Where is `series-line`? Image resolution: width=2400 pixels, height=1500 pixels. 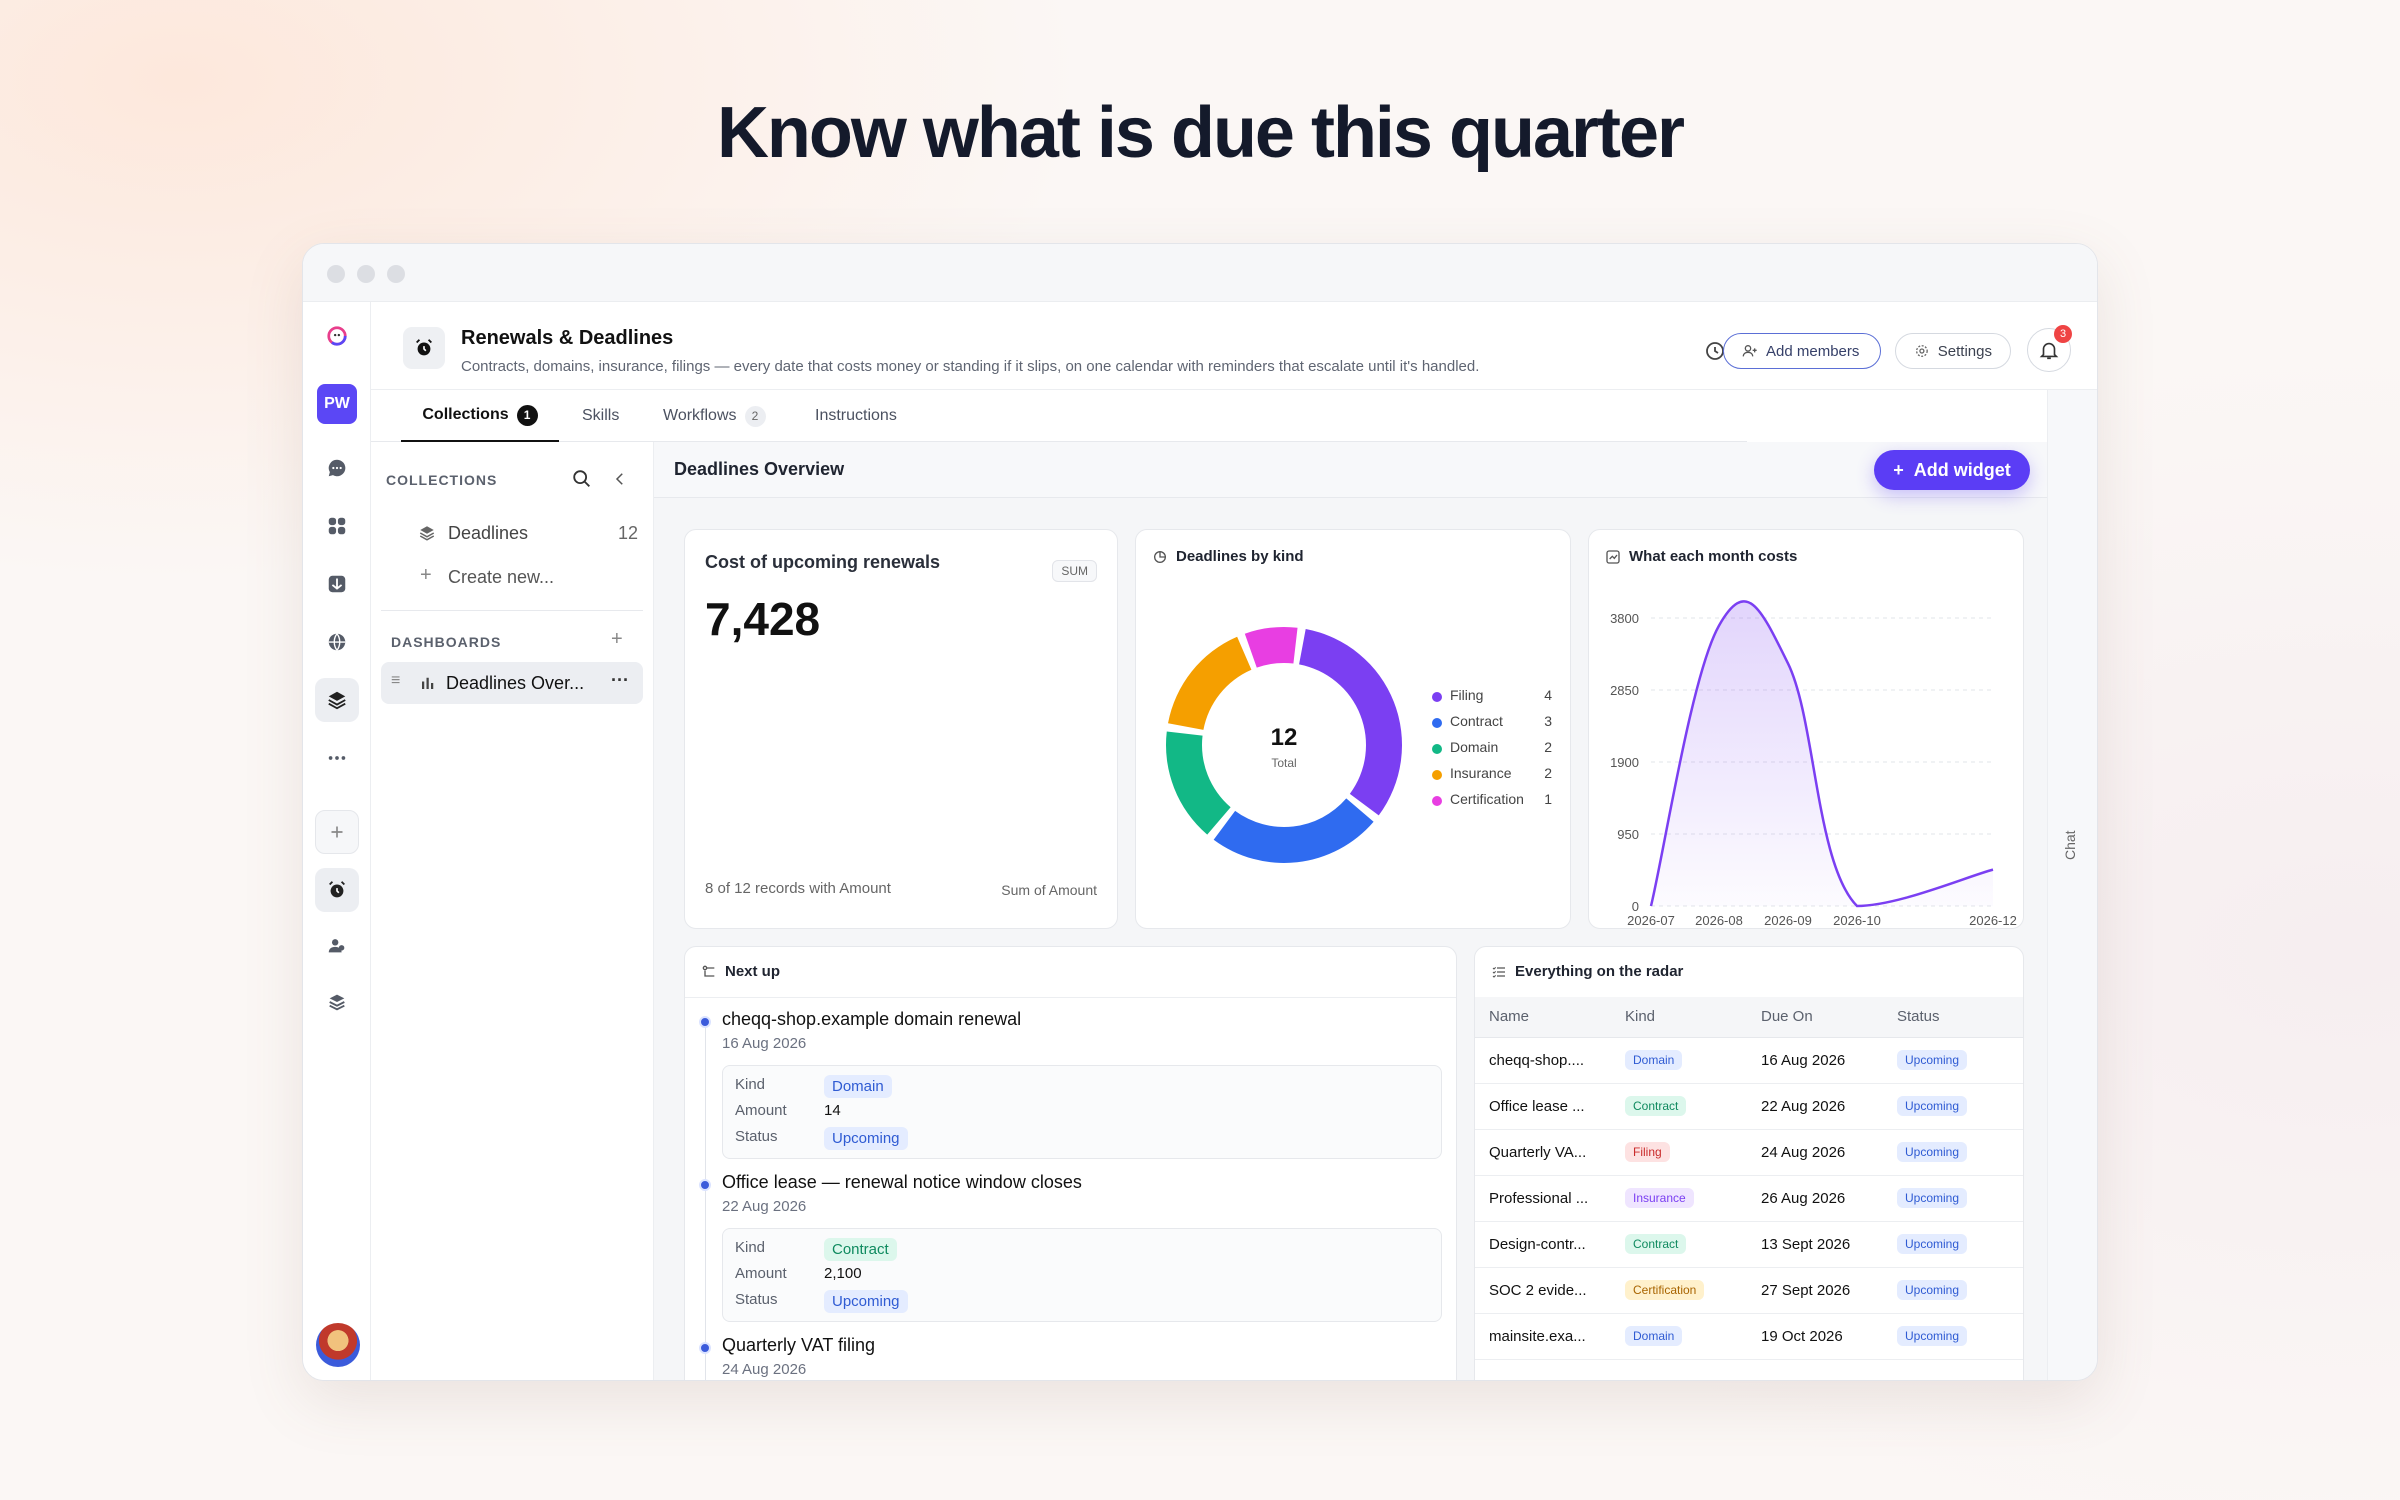
series-line is located at coordinates (1821, 754).